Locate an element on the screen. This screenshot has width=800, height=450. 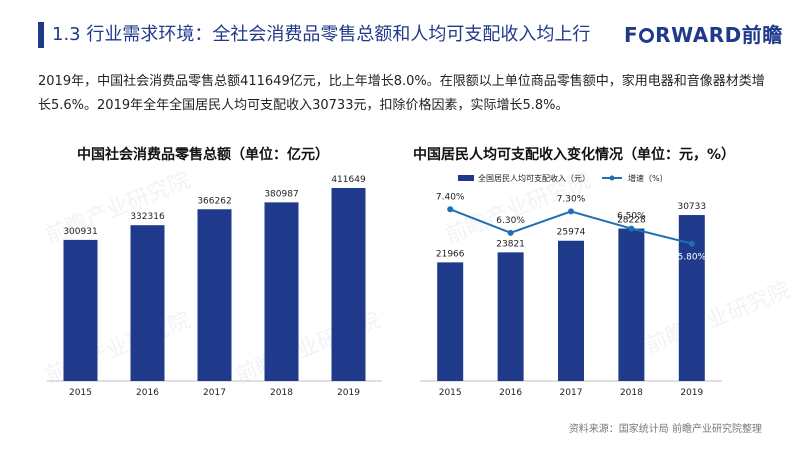
left-x-tick-label: 2018 is located at coordinates (281, 393).